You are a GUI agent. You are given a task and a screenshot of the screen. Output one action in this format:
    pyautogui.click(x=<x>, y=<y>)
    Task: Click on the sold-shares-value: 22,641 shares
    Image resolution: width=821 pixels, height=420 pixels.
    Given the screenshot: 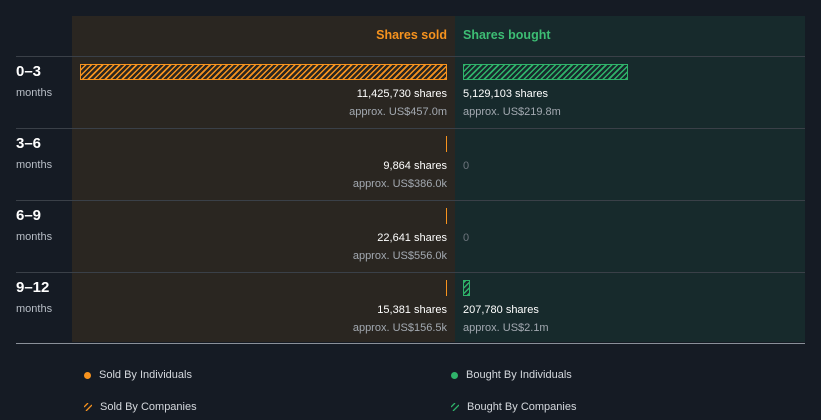 What is the action you would take?
    pyautogui.click(x=412, y=238)
    